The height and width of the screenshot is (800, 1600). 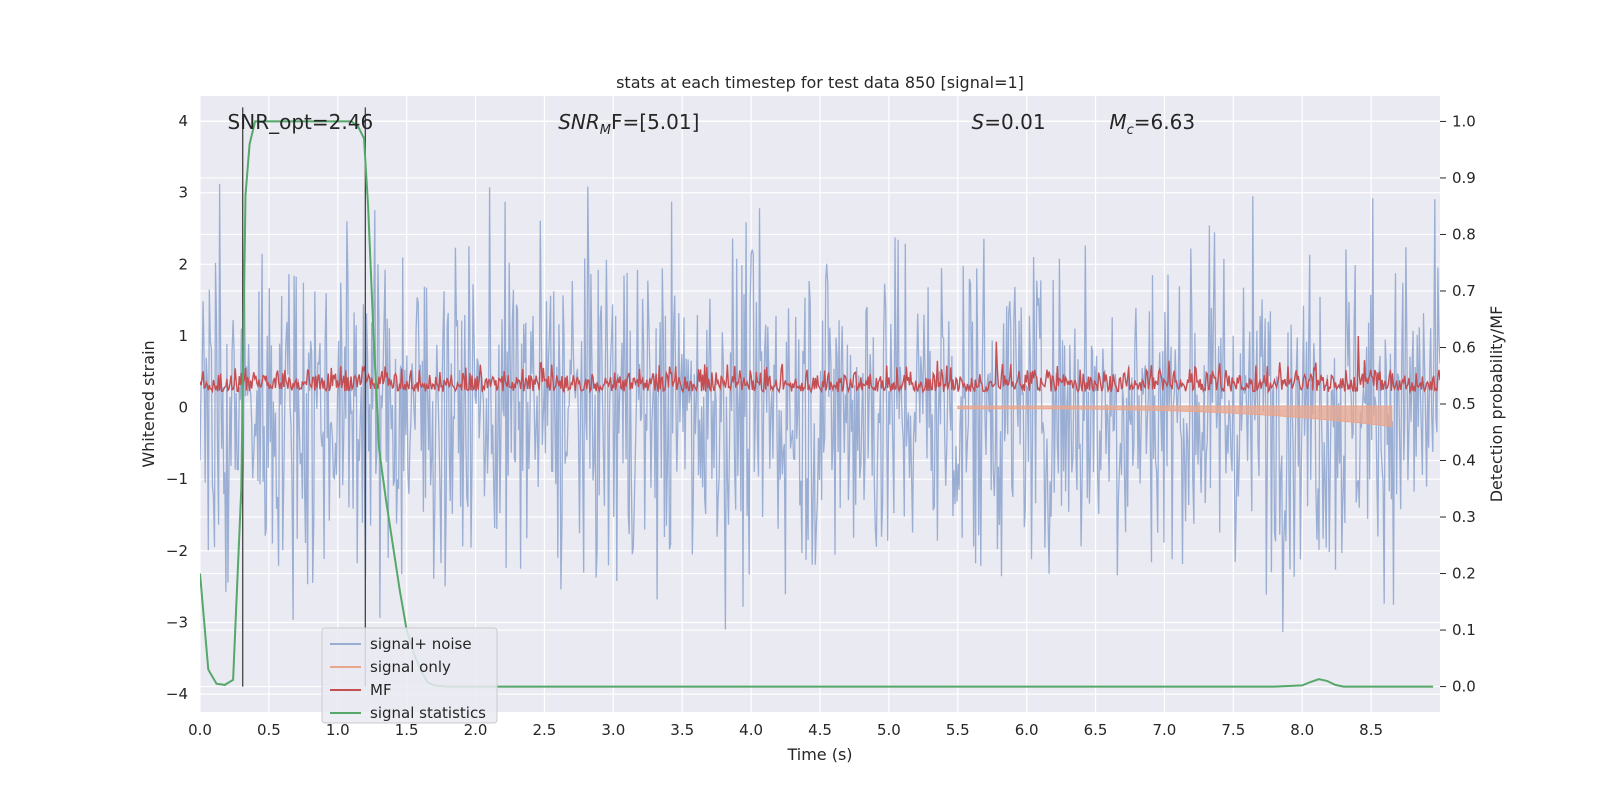 What do you see at coordinates (820, 730) in the screenshot?
I see `x-tick-label: 4.5` at bounding box center [820, 730].